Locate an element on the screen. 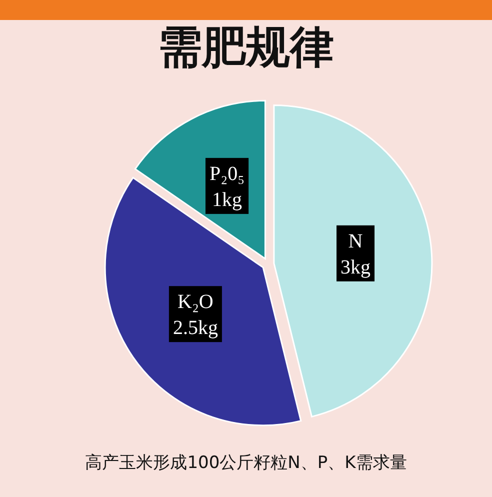  data-label: 1kg is located at coordinates (227, 199).